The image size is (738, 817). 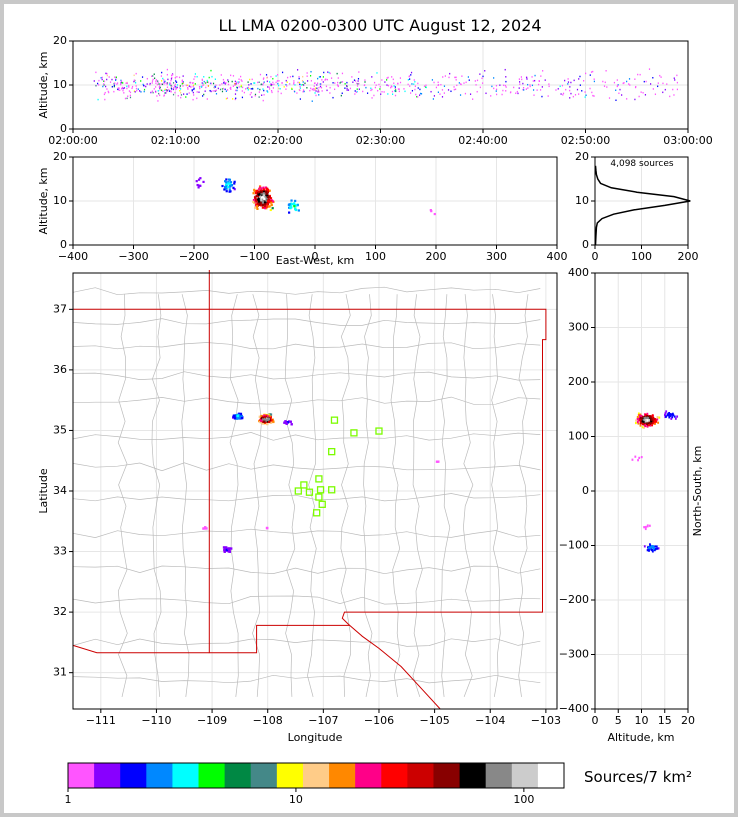 What do you see at coordinates (523, 799) in the screenshot?
I see `colorbar-tick-label: 100` at bounding box center [523, 799].